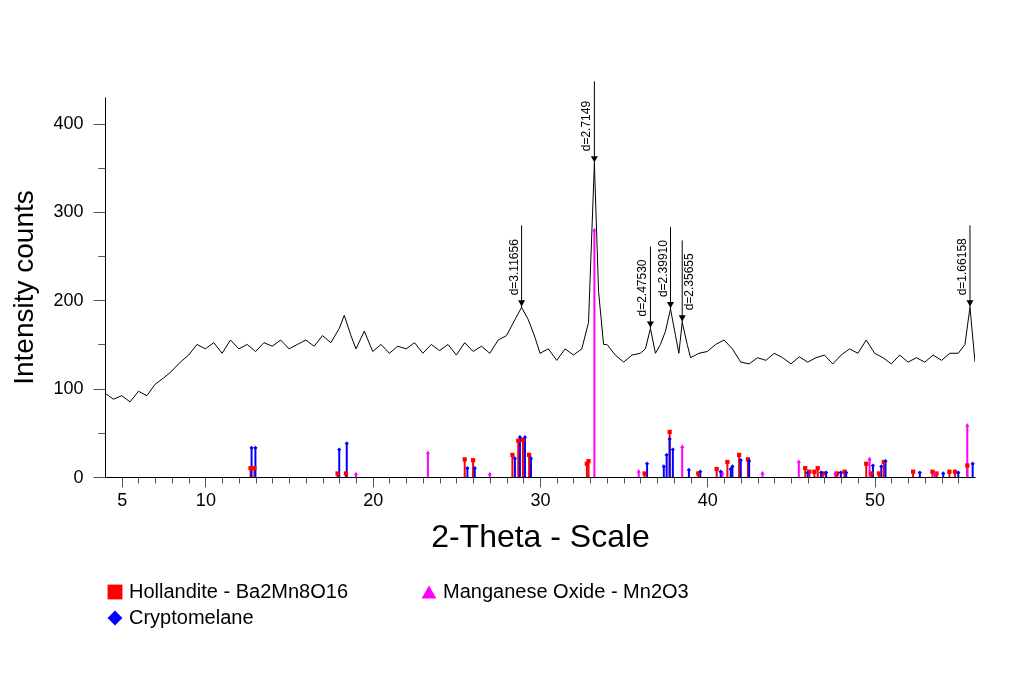 The image size is (1024, 675). Describe the element at coordinates (68, 388) in the screenshot. I see `y-tick-label: 100` at that location.